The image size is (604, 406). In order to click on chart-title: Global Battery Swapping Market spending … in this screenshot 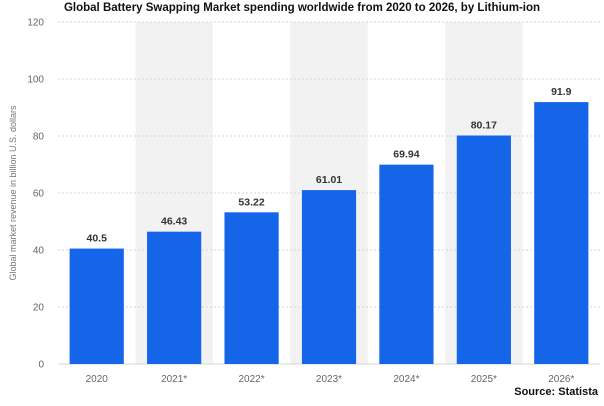, I will do `click(302, 8)`.